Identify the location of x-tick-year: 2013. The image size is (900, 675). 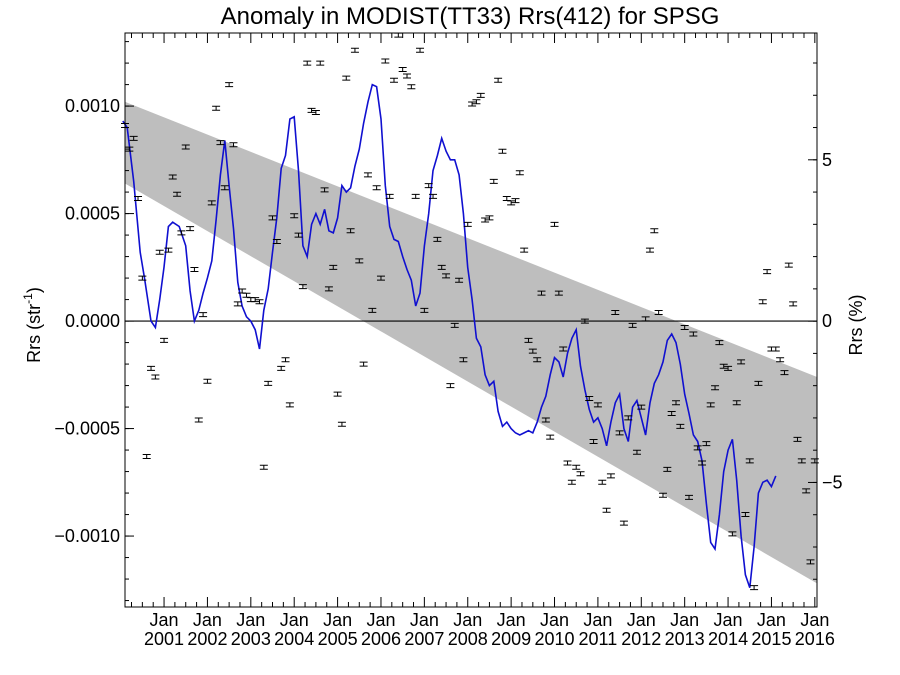
(685, 639).